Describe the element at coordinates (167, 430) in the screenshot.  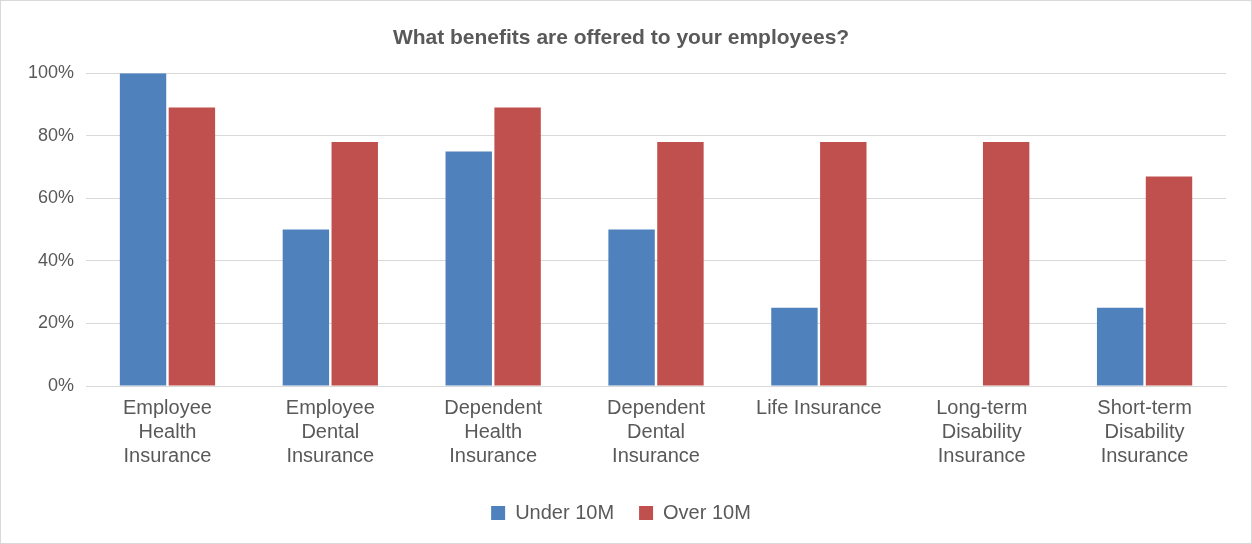
I see `x-tick-label: Employee Health Insurance` at that location.